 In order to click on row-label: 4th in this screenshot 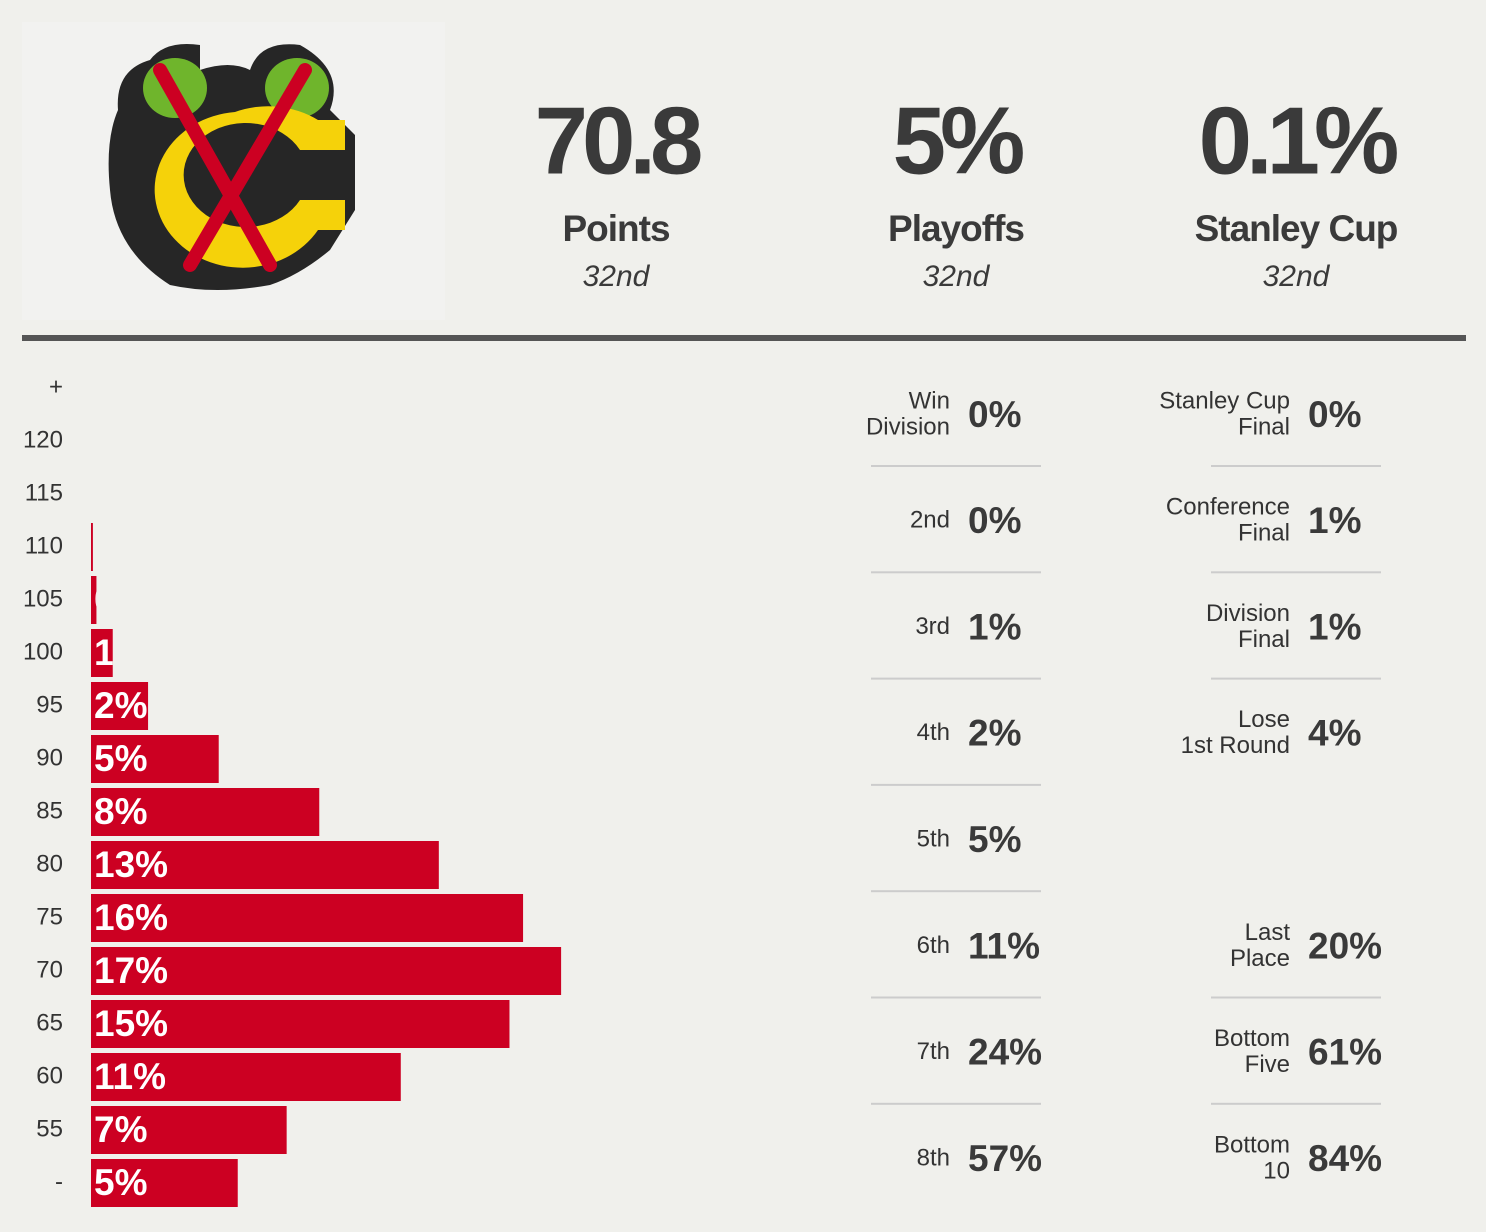, I will do `click(933, 732)`.